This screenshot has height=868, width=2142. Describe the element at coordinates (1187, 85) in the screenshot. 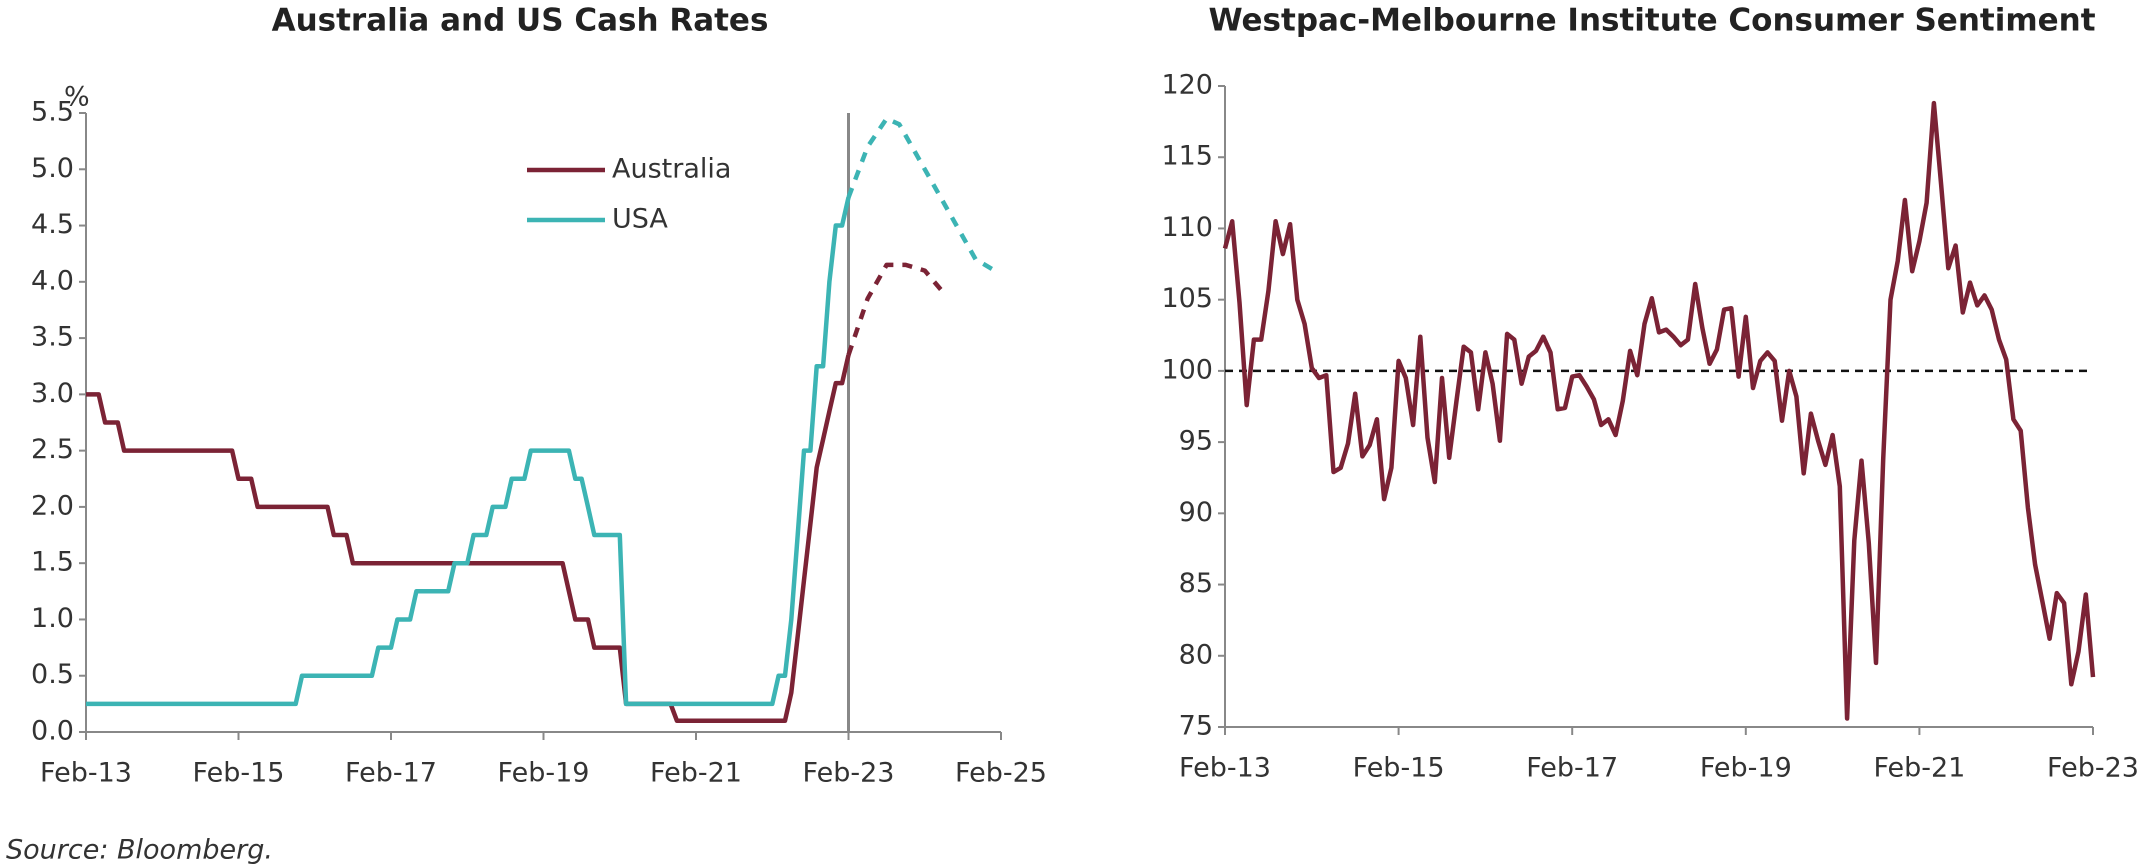

I see `y-tick-label: 120` at that location.